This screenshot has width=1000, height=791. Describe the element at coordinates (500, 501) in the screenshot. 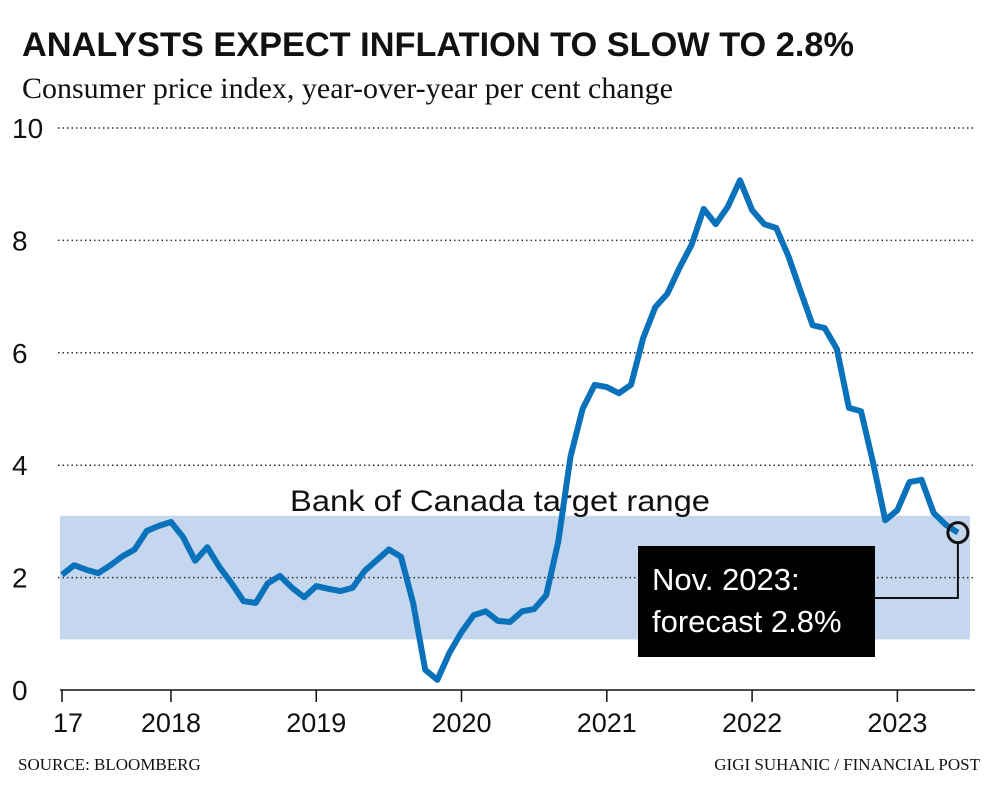

I see `band-label: Bank of Canada target range` at that location.